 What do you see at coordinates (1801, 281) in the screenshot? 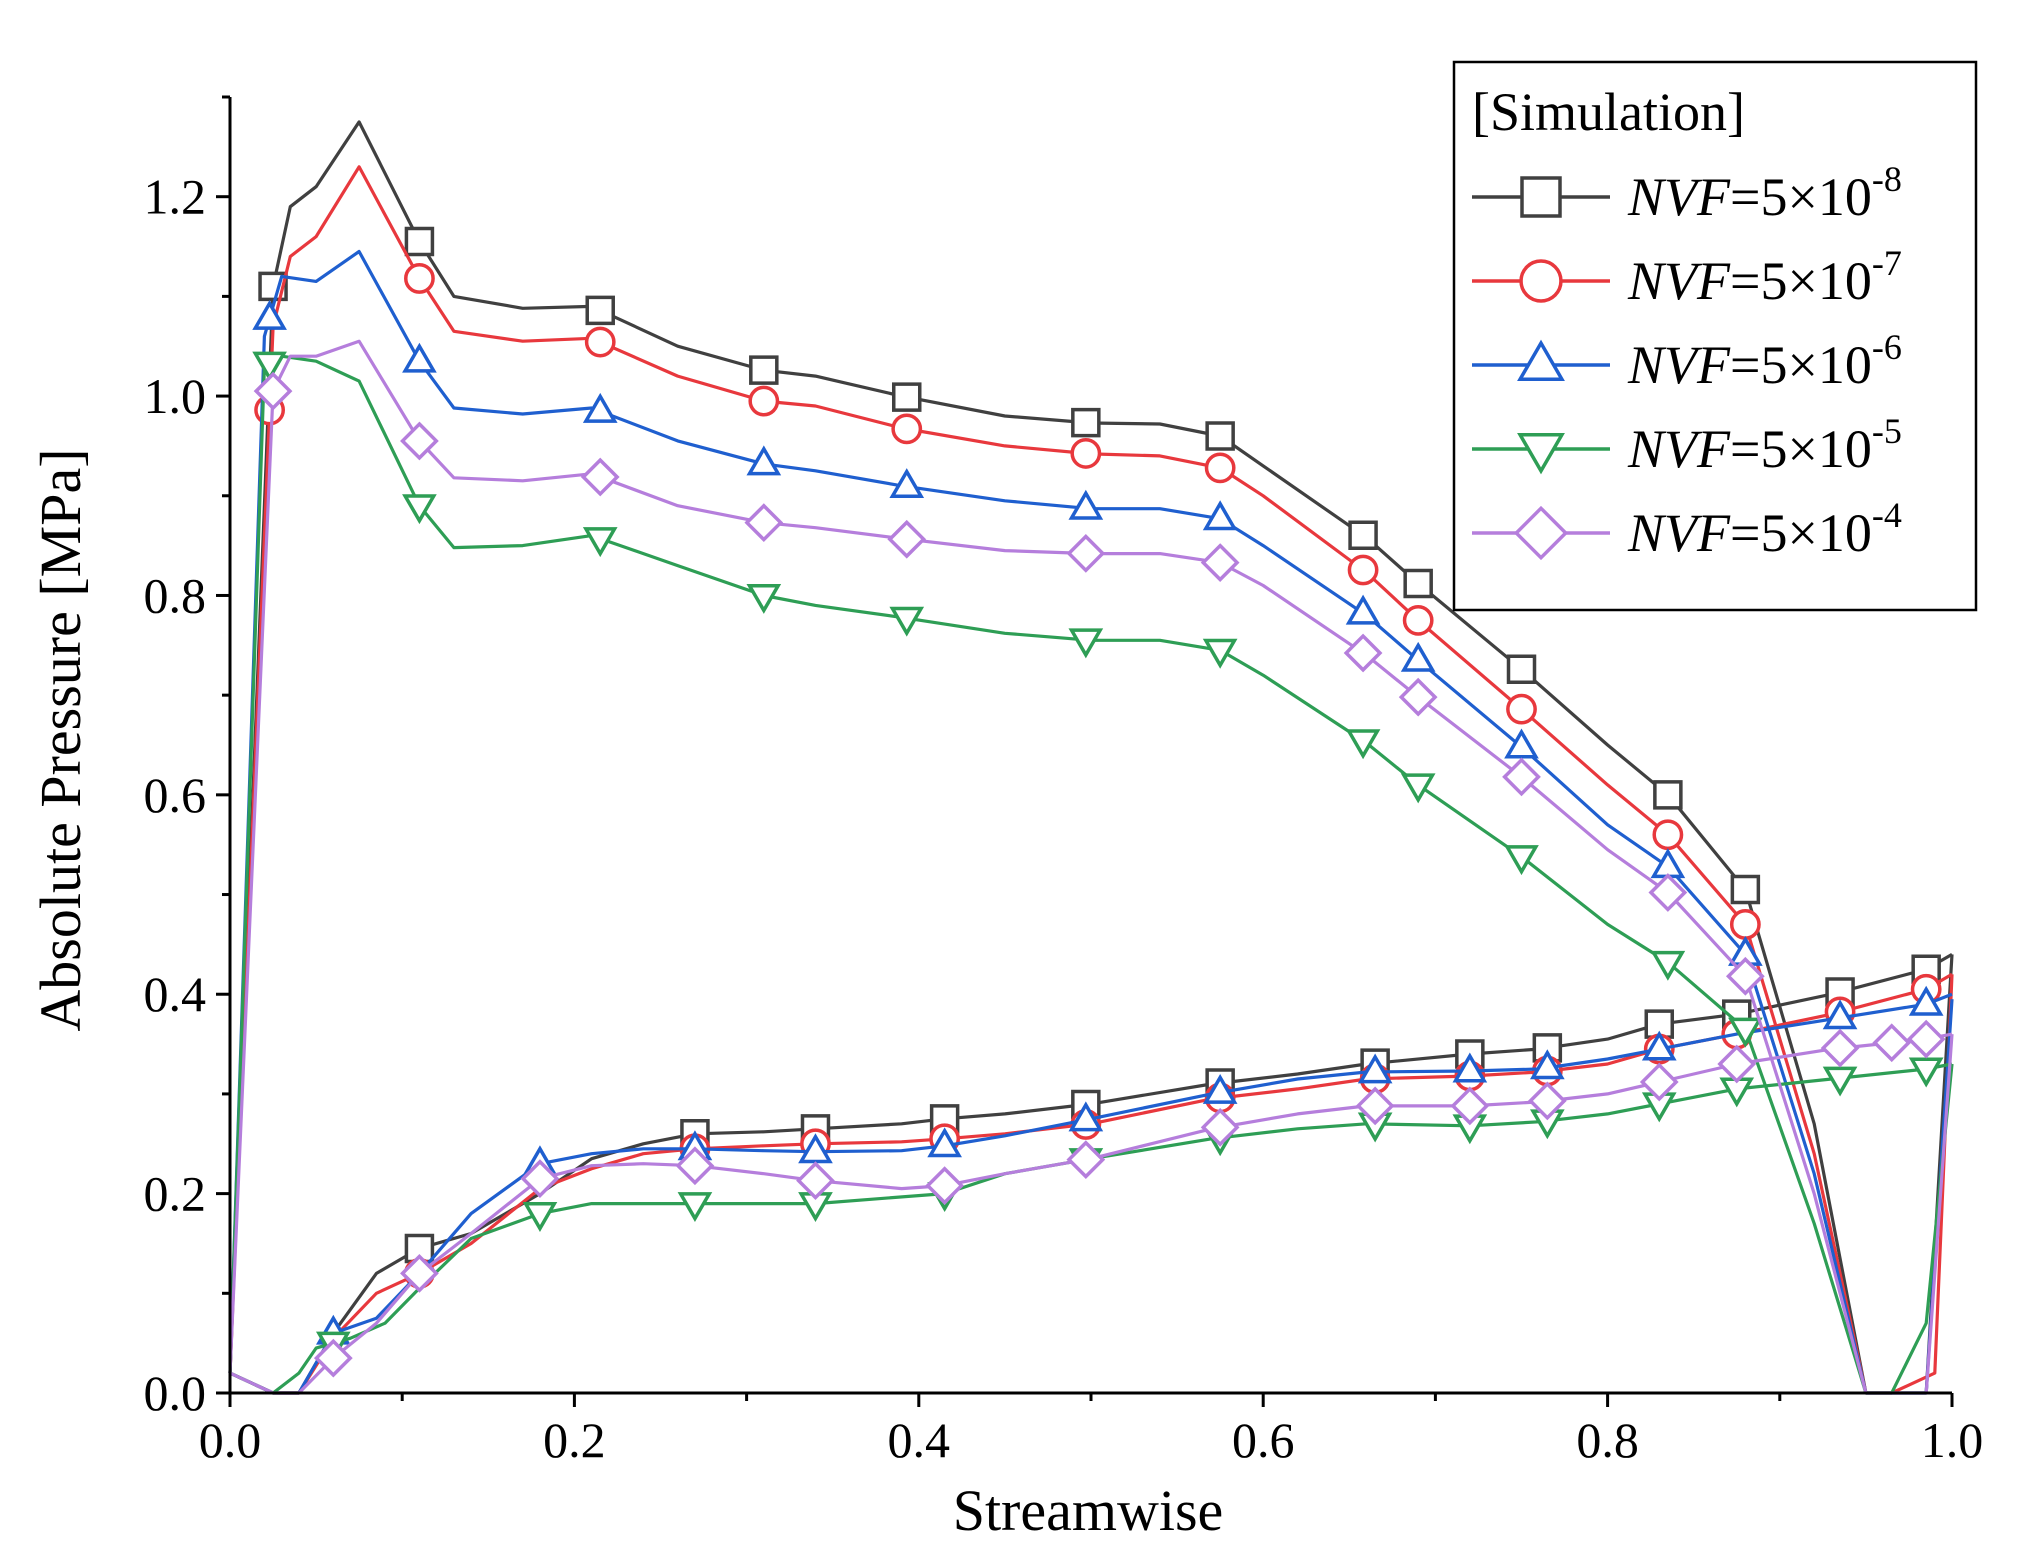
I see `legend-entry-1-equals: =5×10` at bounding box center [1801, 281].